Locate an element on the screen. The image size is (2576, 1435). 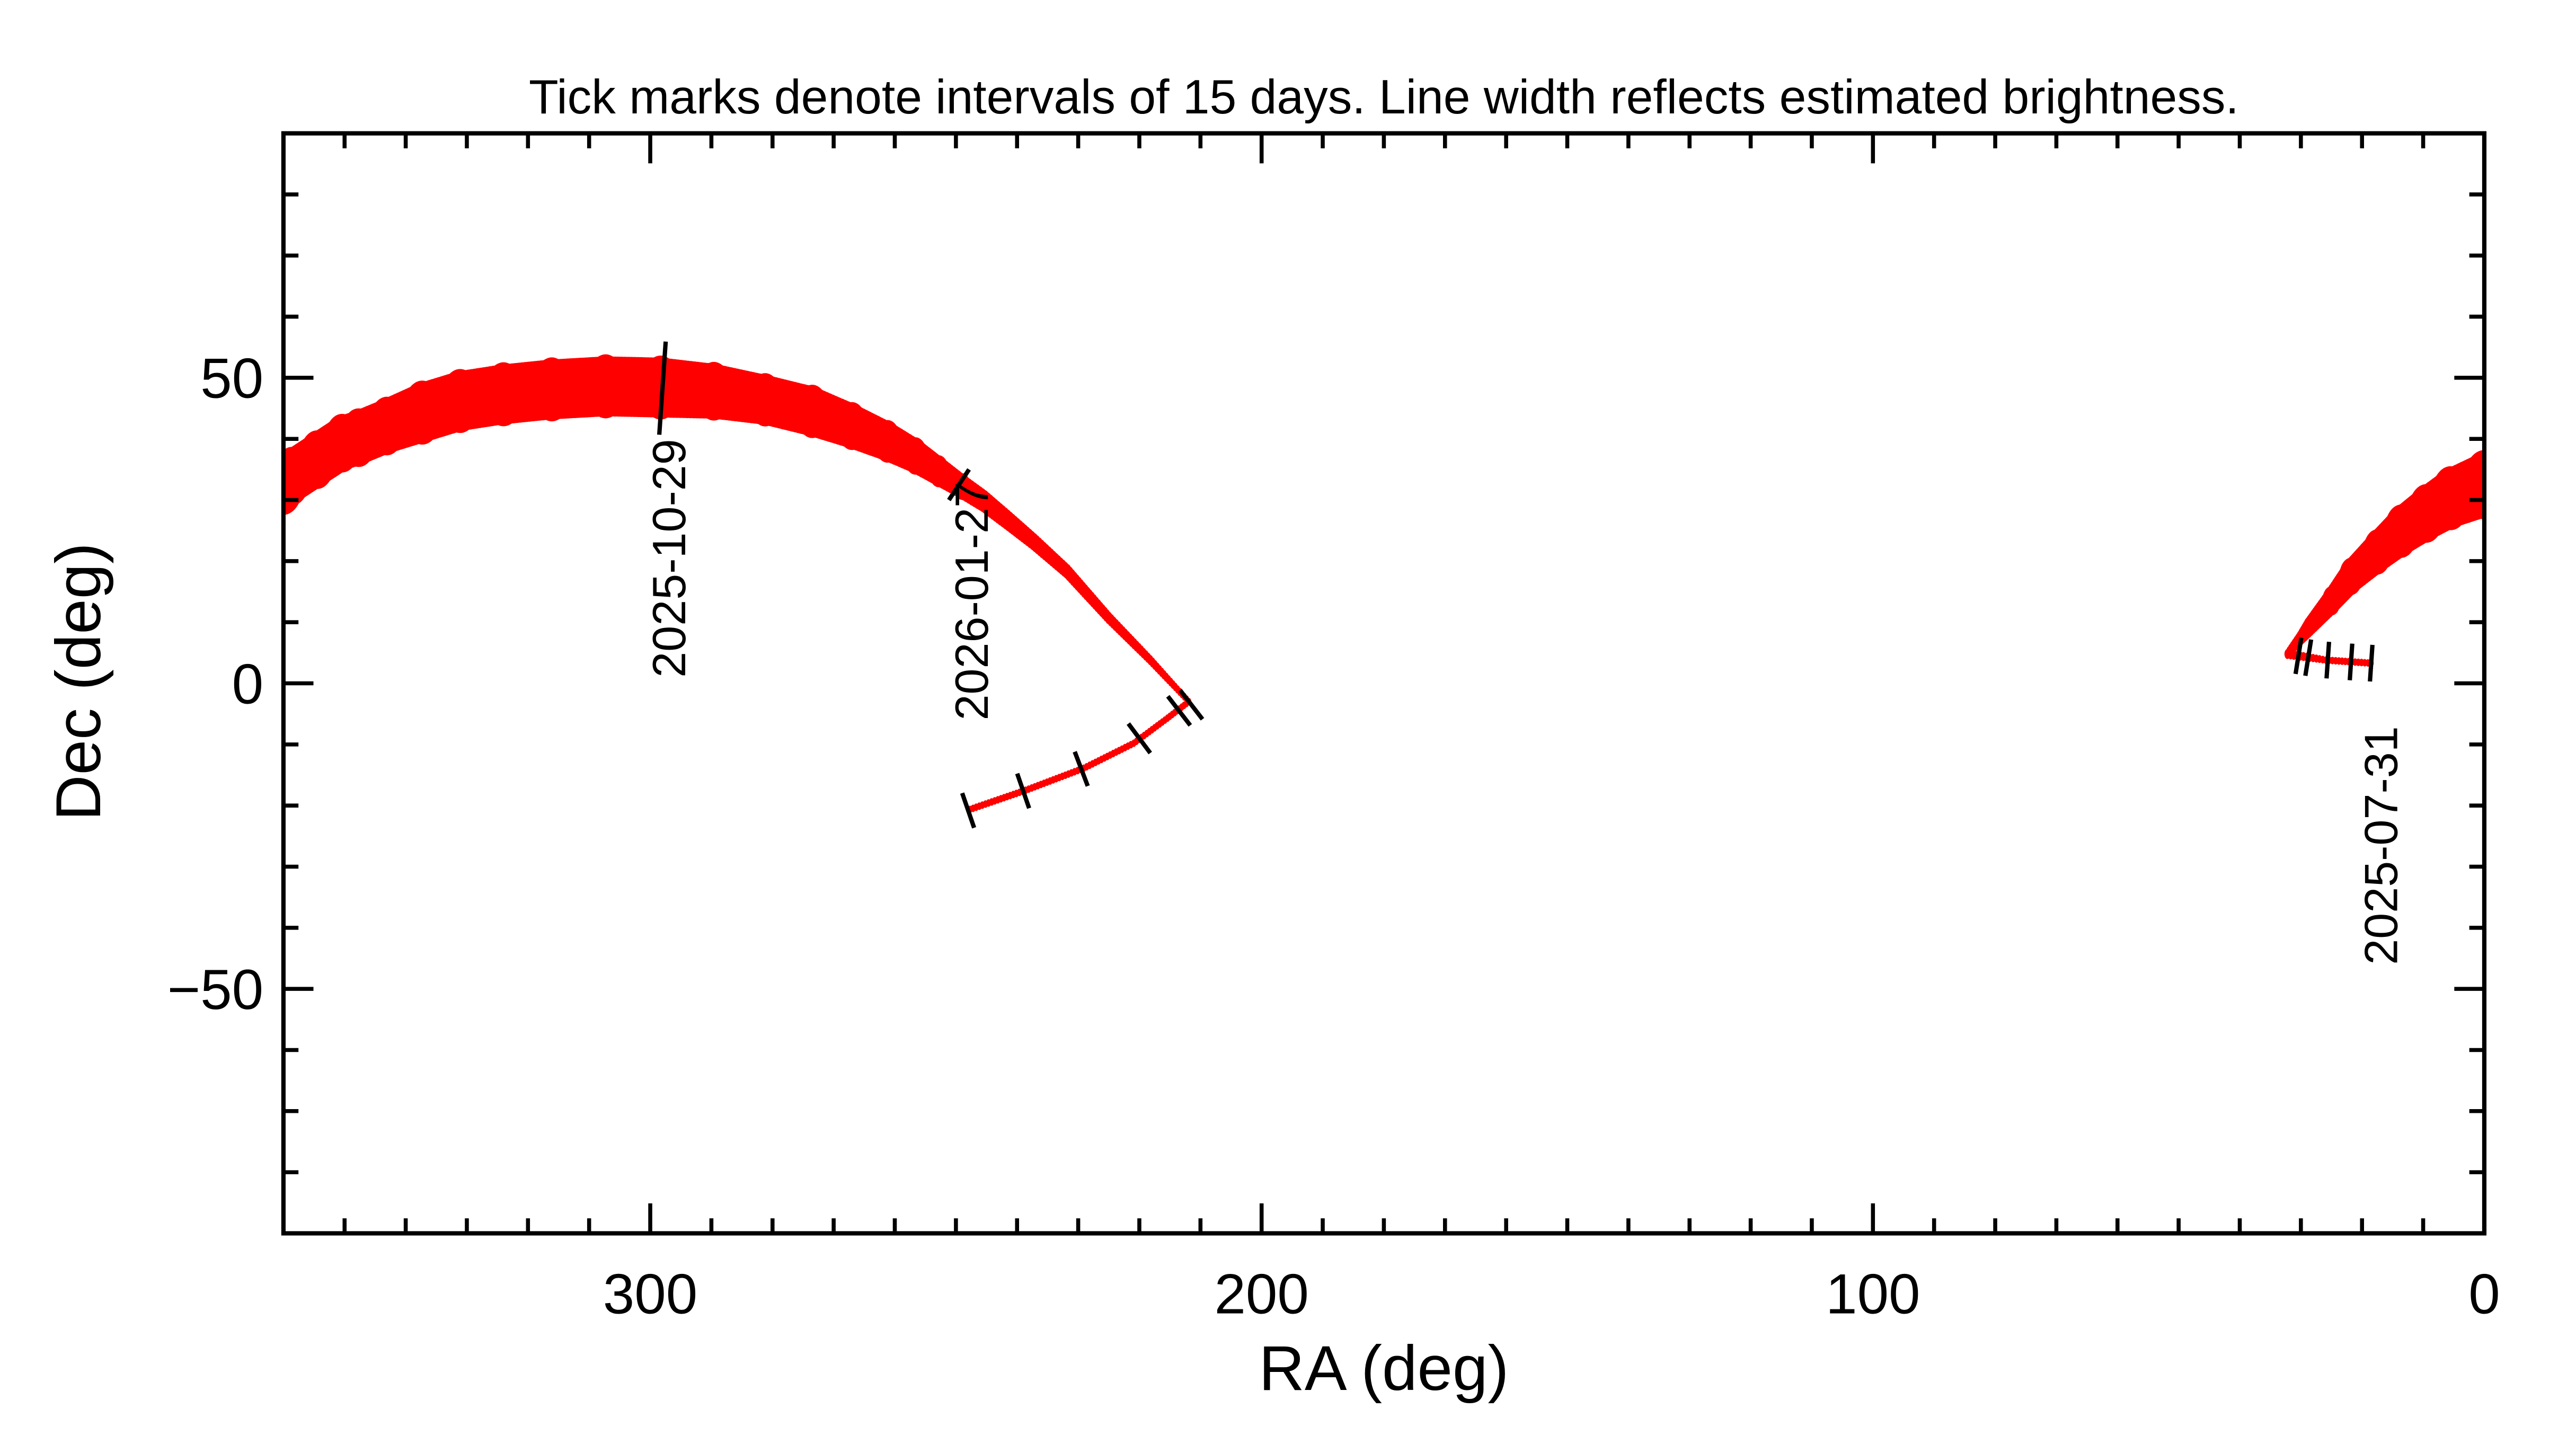
y-tick-label: −50 is located at coordinates (215, 989).